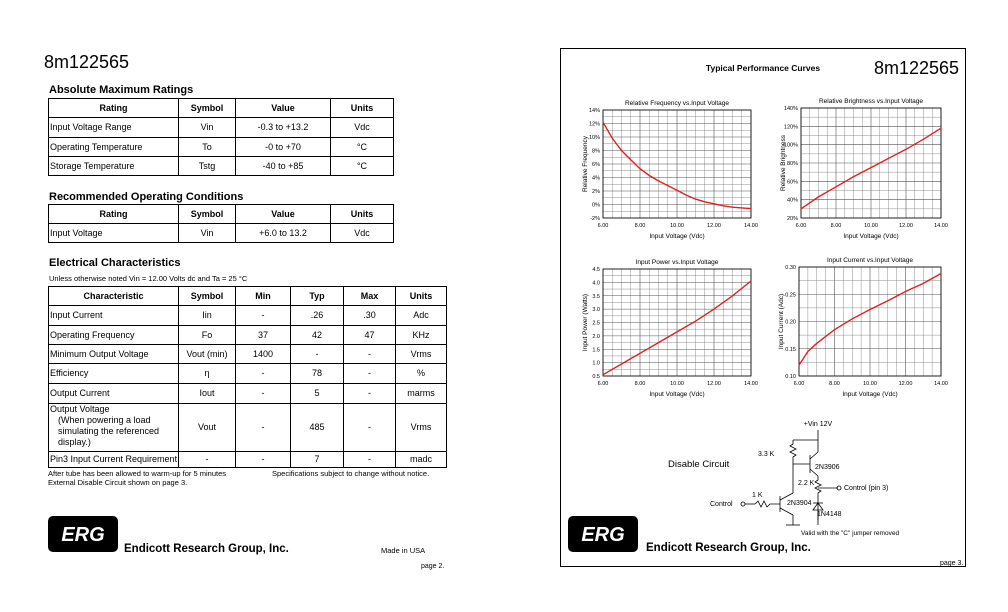  Describe the element at coordinates (317, 316) in the screenshot. I see `cell: .26` at that location.